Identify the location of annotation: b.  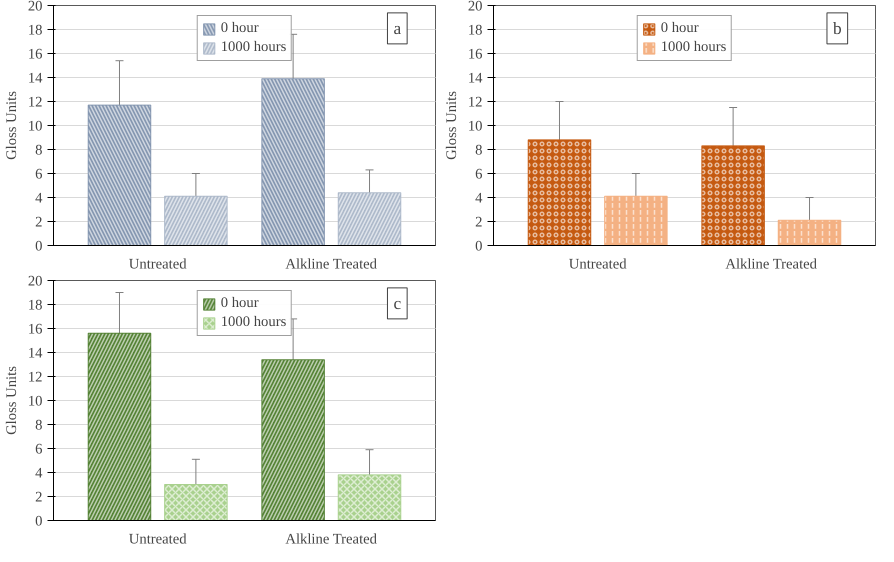
(837, 28).